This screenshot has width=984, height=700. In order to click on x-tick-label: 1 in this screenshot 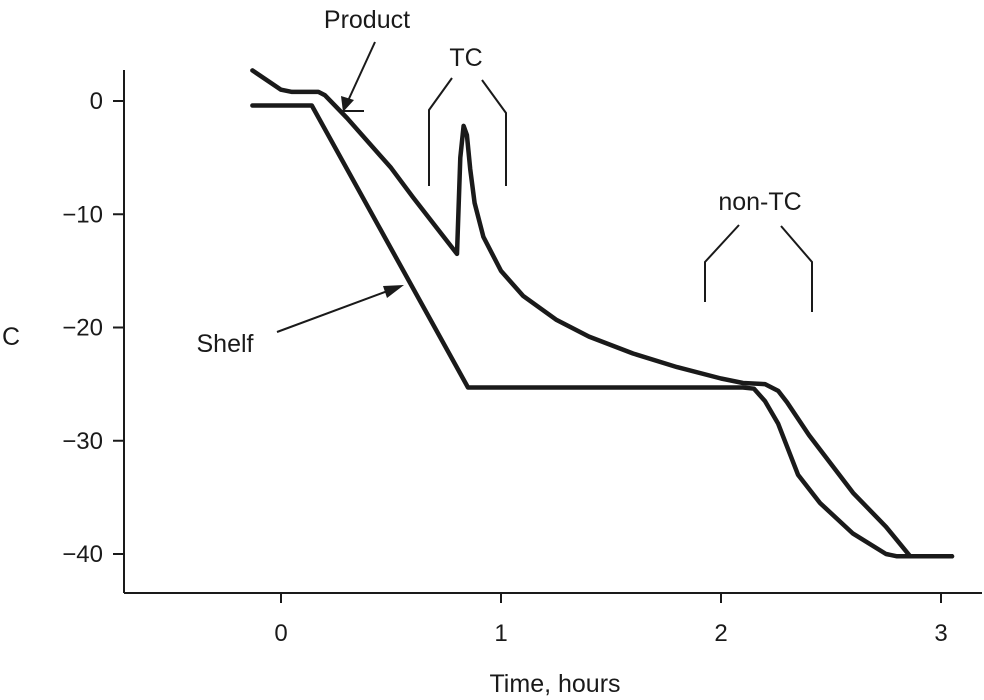, I will do `click(500, 633)`.